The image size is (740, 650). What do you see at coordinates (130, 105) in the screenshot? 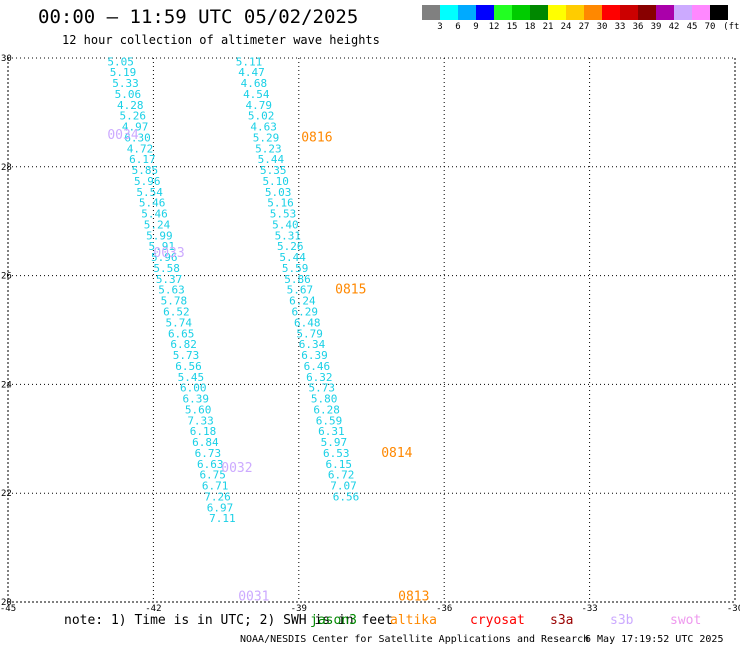
I see `wave-height-label: 4.28` at bounding box center [130, 105].